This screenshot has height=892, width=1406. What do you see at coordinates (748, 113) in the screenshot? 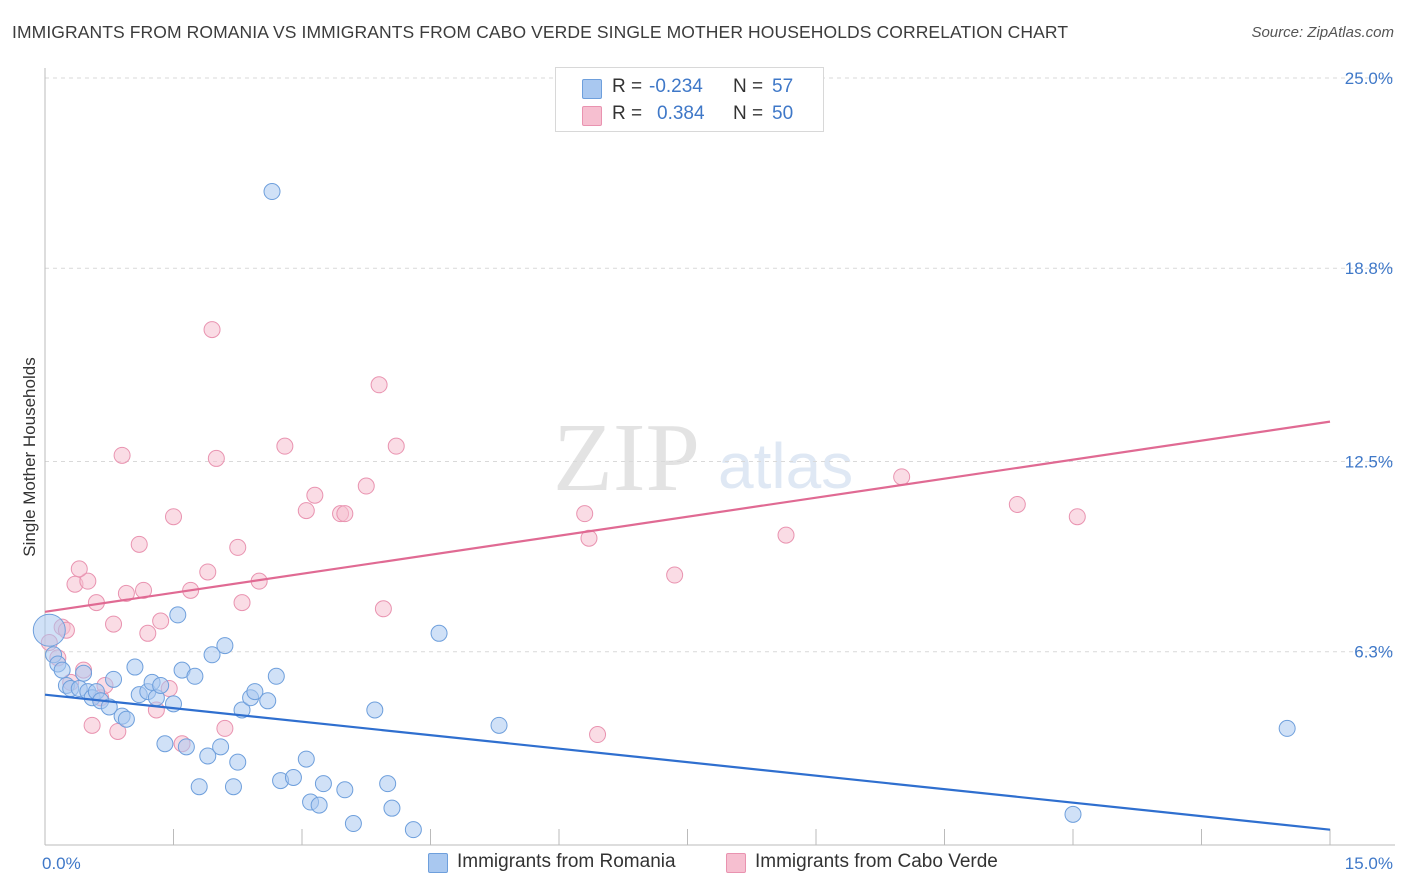
I see `cabo-n-label: N =` at bounding box center [748, 113].